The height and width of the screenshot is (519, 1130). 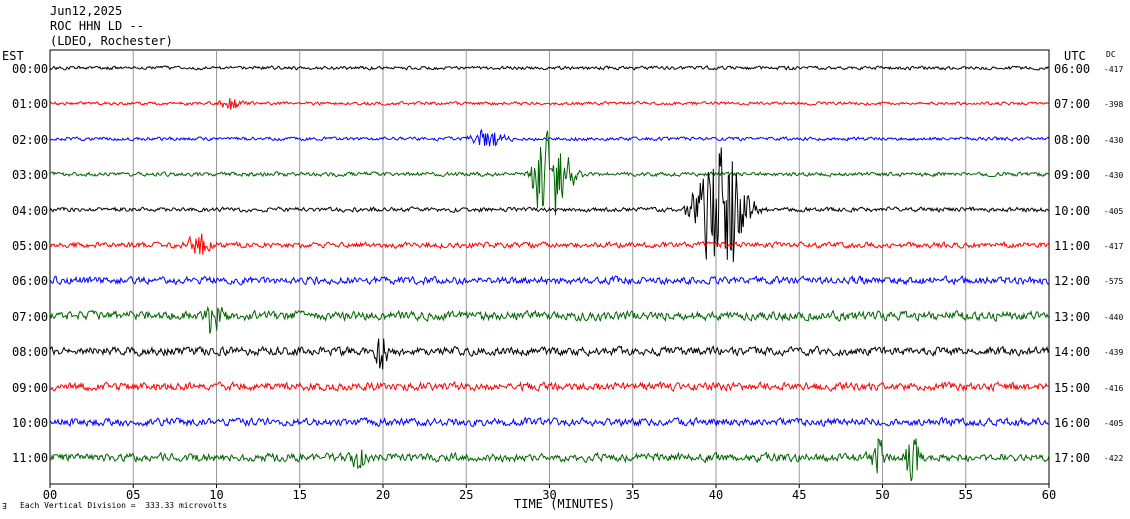 I want to click on utc-hour-label: 09:00, so click(x=1072, y=175).